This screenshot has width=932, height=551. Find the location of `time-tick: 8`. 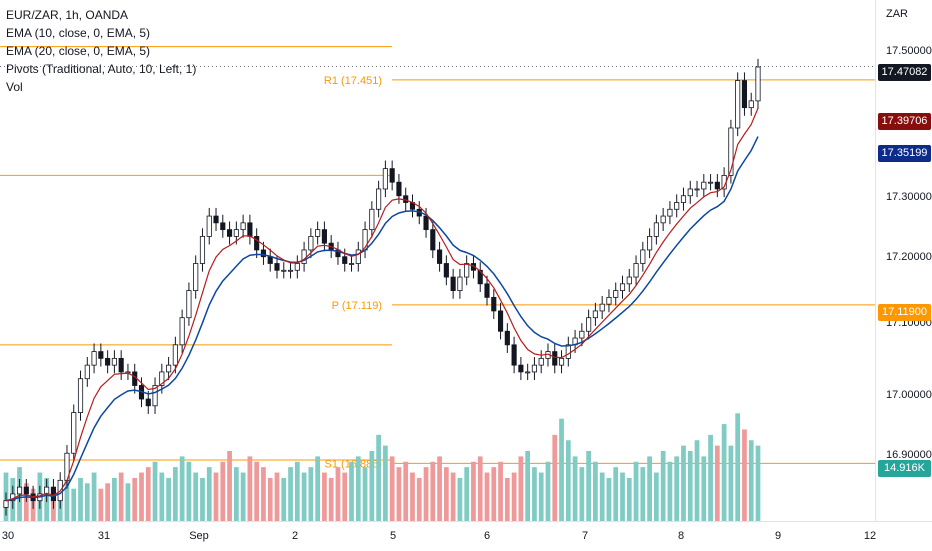

time-tick: 8 is located at coordinates (681, 536).